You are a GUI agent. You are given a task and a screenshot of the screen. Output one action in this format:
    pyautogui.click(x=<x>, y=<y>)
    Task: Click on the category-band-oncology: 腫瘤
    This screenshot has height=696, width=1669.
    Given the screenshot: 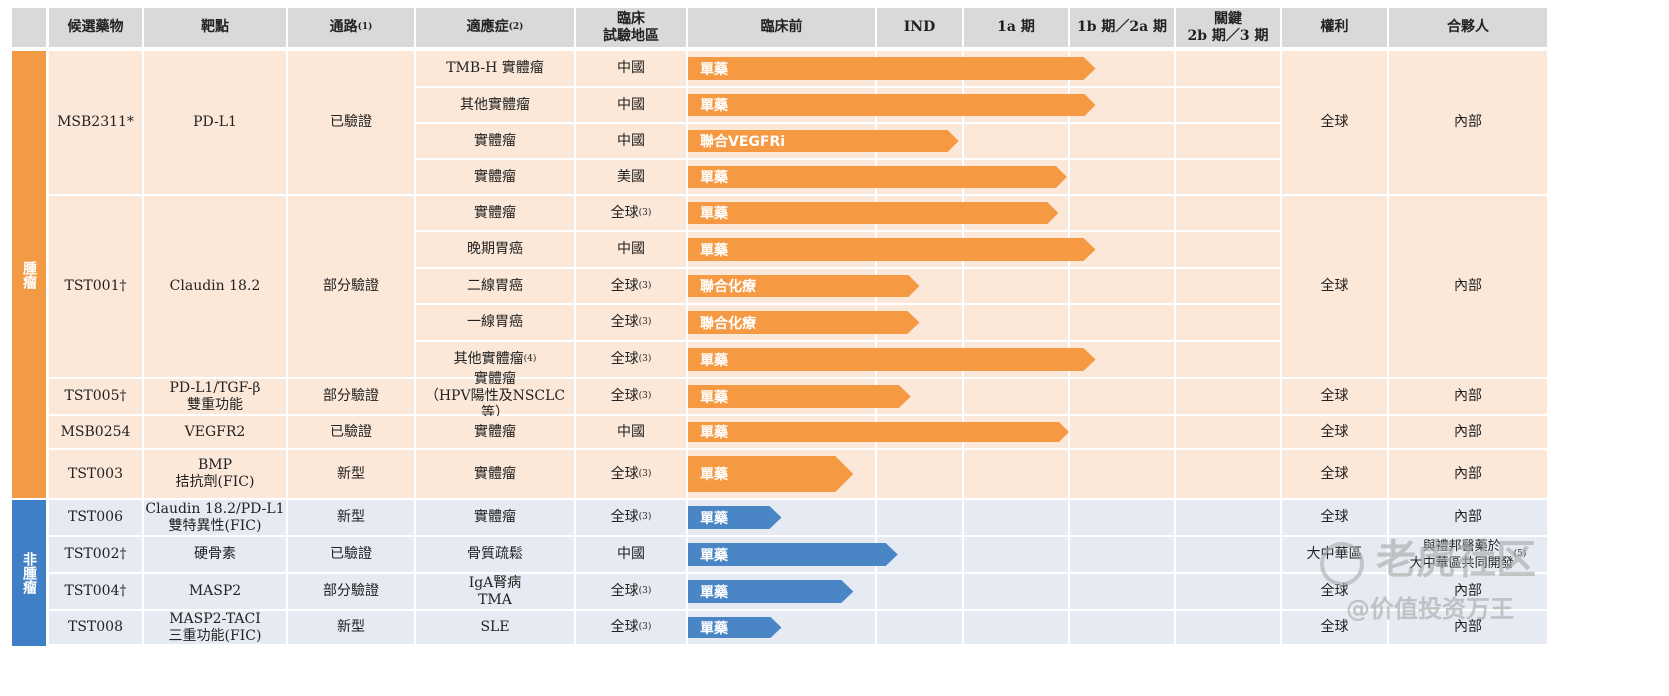 What is the action you would take?
    pyautogui.click(x=29, y=274)
    